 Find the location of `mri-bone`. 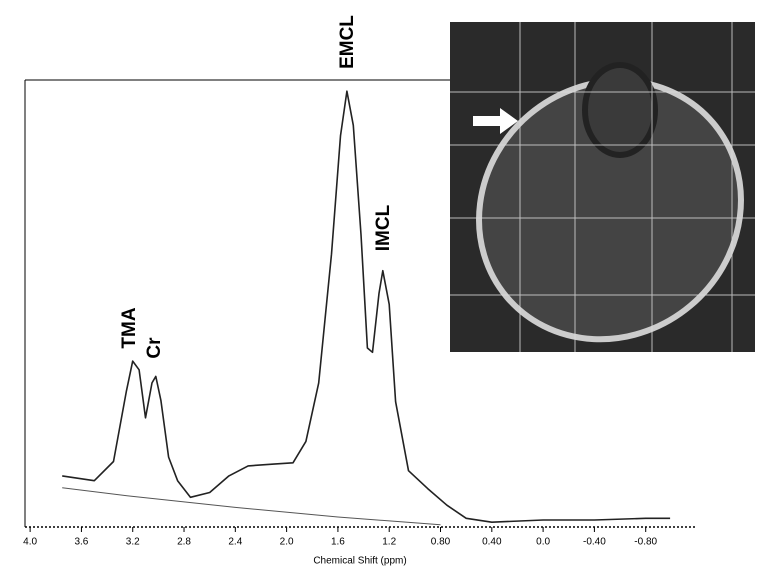

mri-bone is located at coordinates (620, 110).